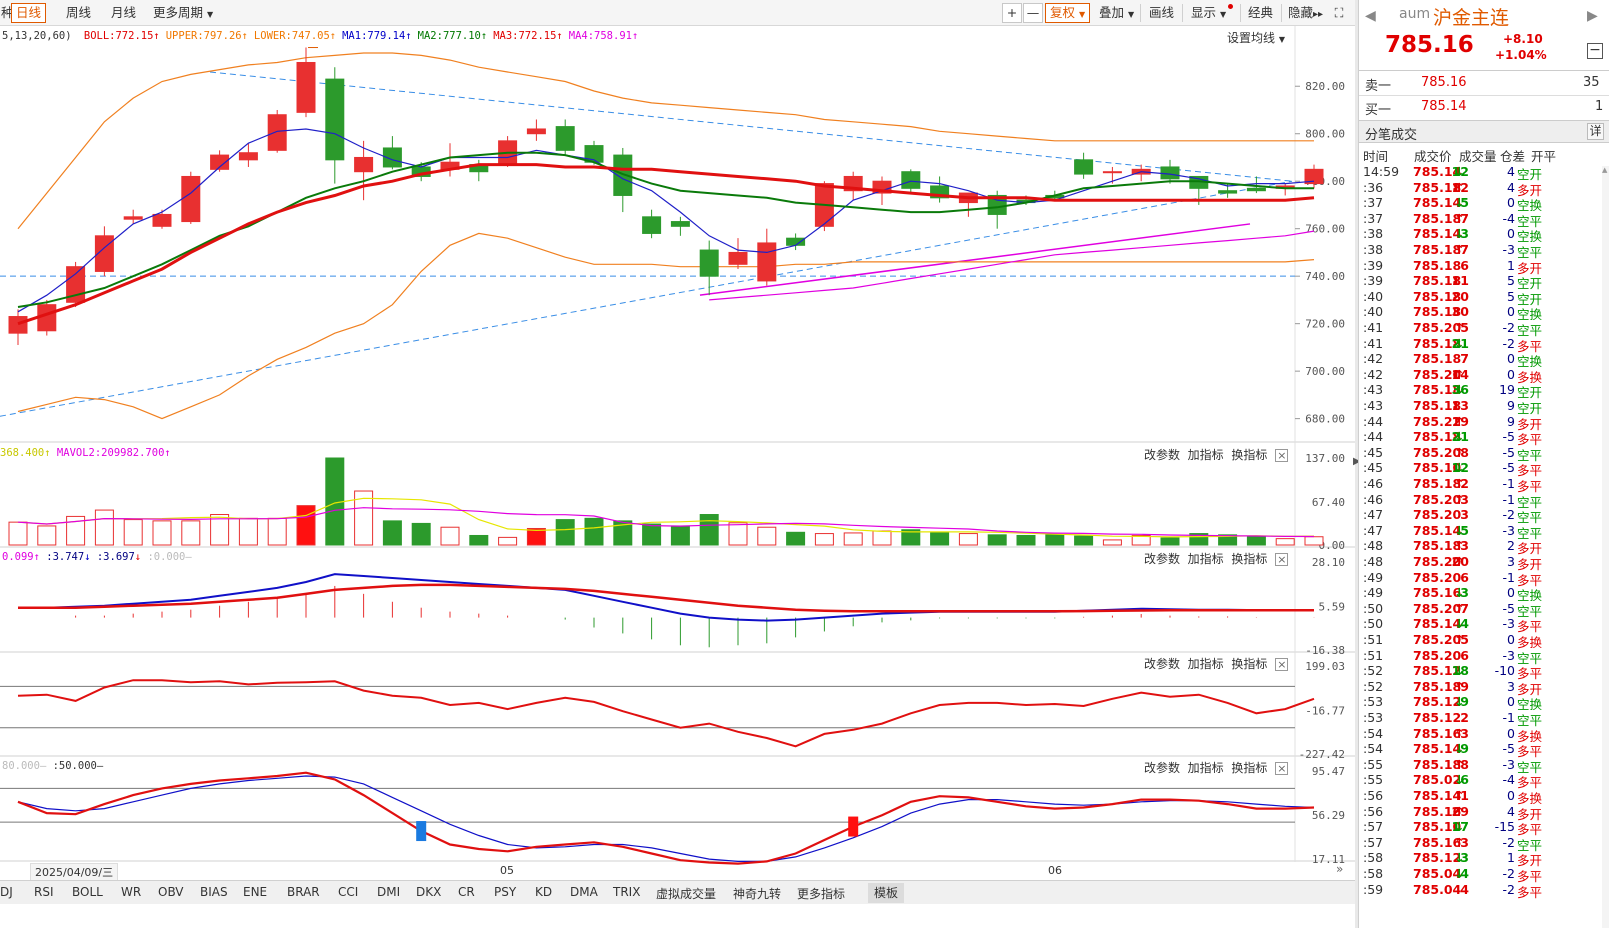  Describe the element at coordinates (1256, 37) in the screenshot. I see `ma-settings-button: 设置均线 ▼` at that location.